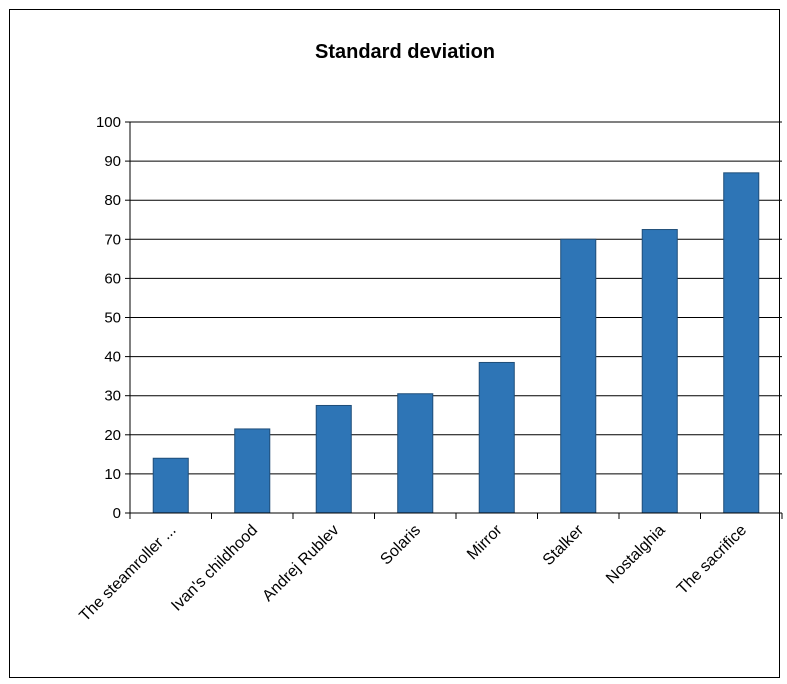  Describe the element at coordinates (112, 318) in the screenshot. I see `y-tick-label-50: 50` at that location.